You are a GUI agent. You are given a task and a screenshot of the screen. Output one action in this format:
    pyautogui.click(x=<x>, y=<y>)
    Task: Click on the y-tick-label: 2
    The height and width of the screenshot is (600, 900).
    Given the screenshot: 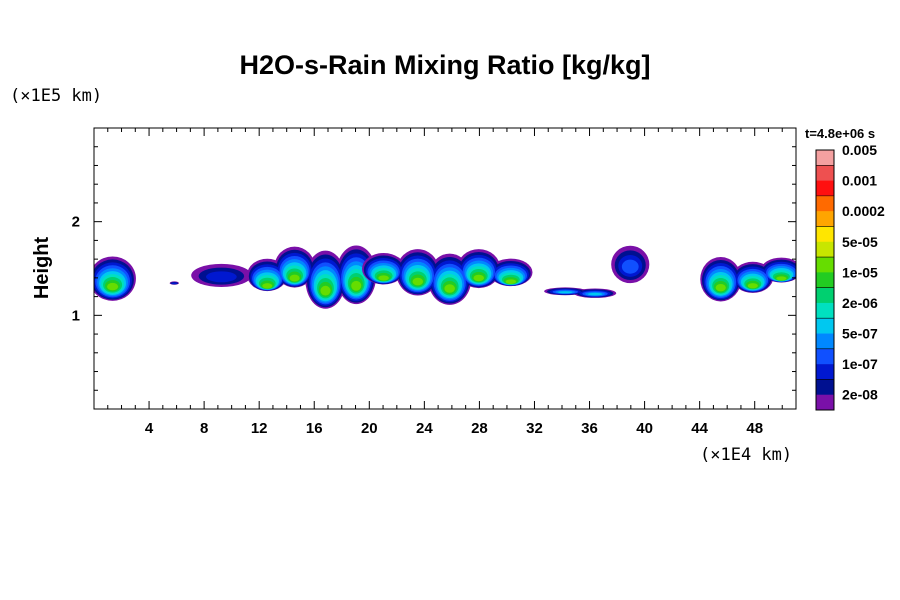 What is the action you would take?
    pyautogui.click(x=76, y=222)
    